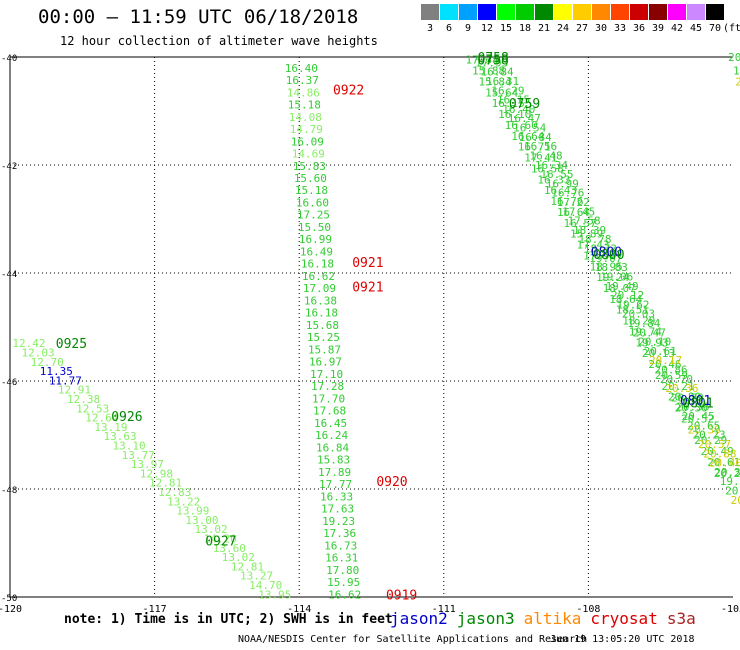 The height and width of the screenshot is (650, 740). What do you see at coordinates (717, 451) in the screenshot?
I see `wave-height-value: 20.49` at bounding box center [717, 451].